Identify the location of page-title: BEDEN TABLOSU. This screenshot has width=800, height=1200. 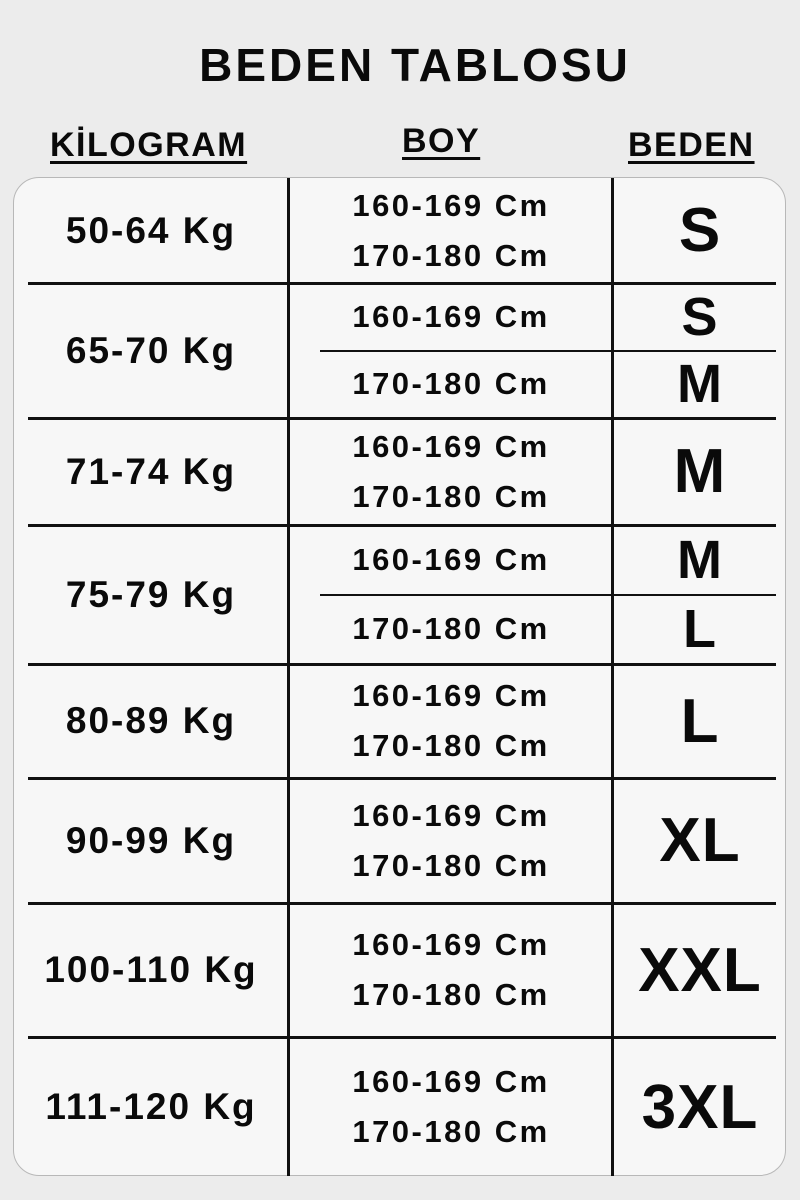
(415, 65).